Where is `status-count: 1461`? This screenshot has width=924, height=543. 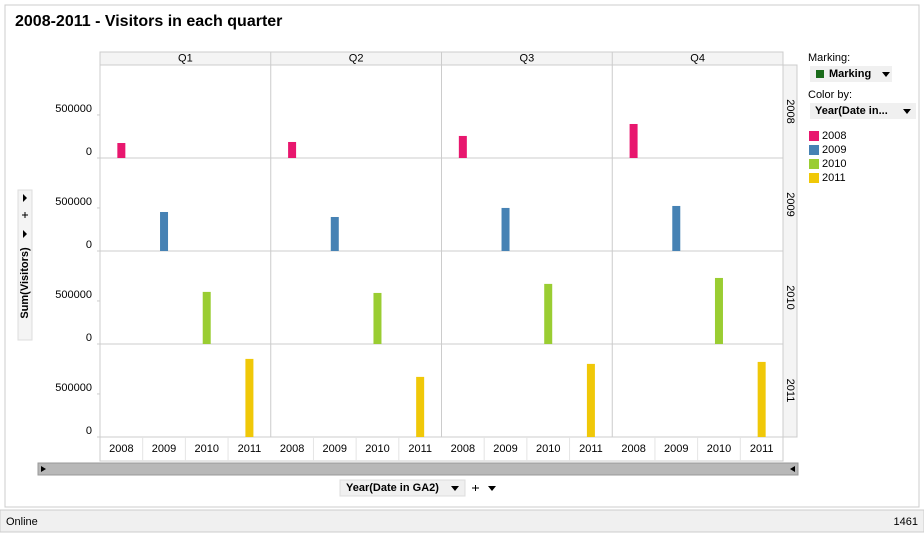 status-count: 1461 is located at coordinates (906, 522).